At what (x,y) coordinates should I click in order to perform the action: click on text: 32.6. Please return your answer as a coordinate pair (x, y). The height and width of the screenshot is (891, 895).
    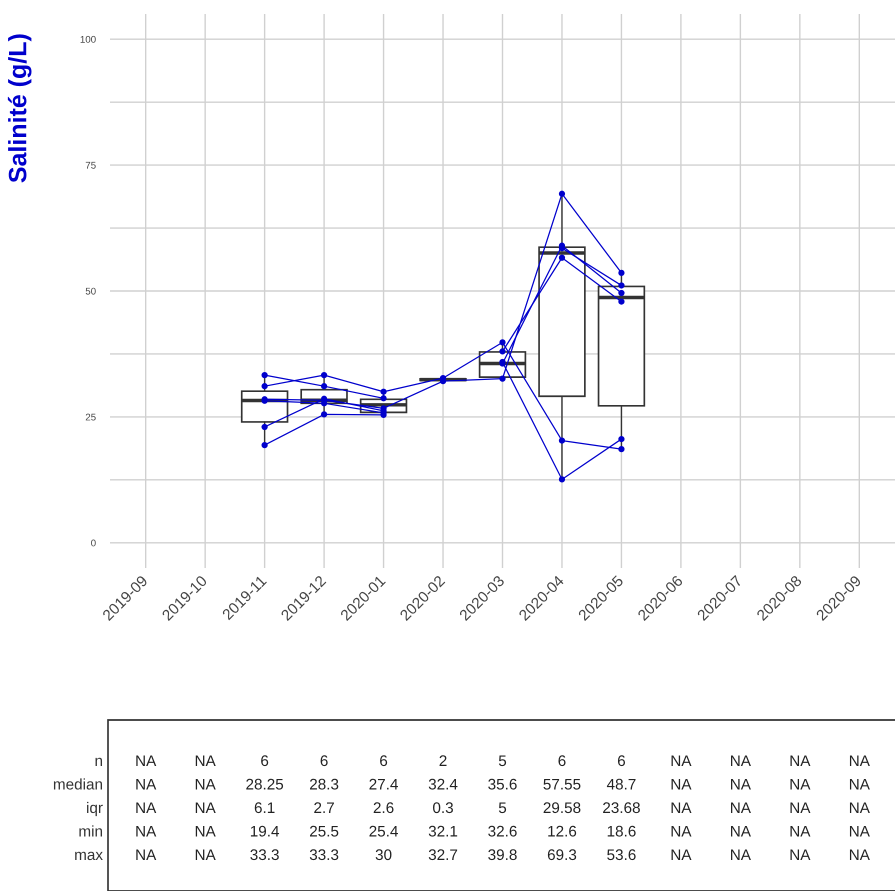
    Looking at the image, I should click on (502, 831).